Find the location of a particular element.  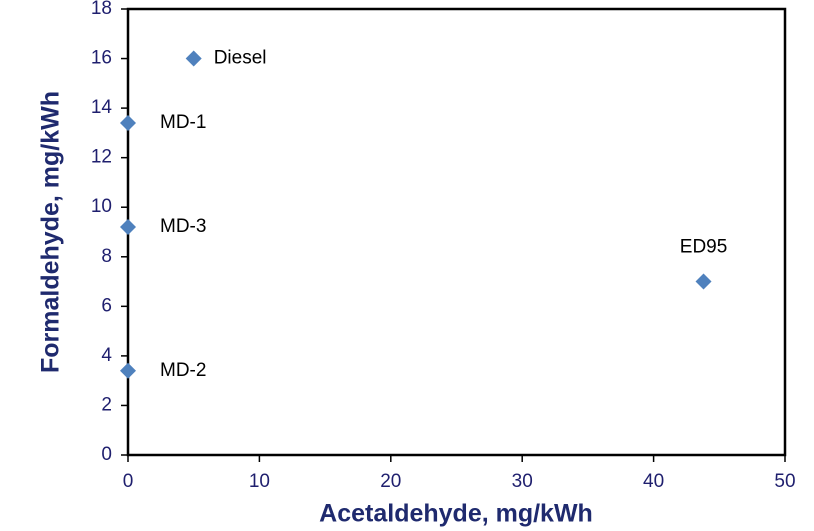

point-label: Diesel is located at coordinates (240, 58).